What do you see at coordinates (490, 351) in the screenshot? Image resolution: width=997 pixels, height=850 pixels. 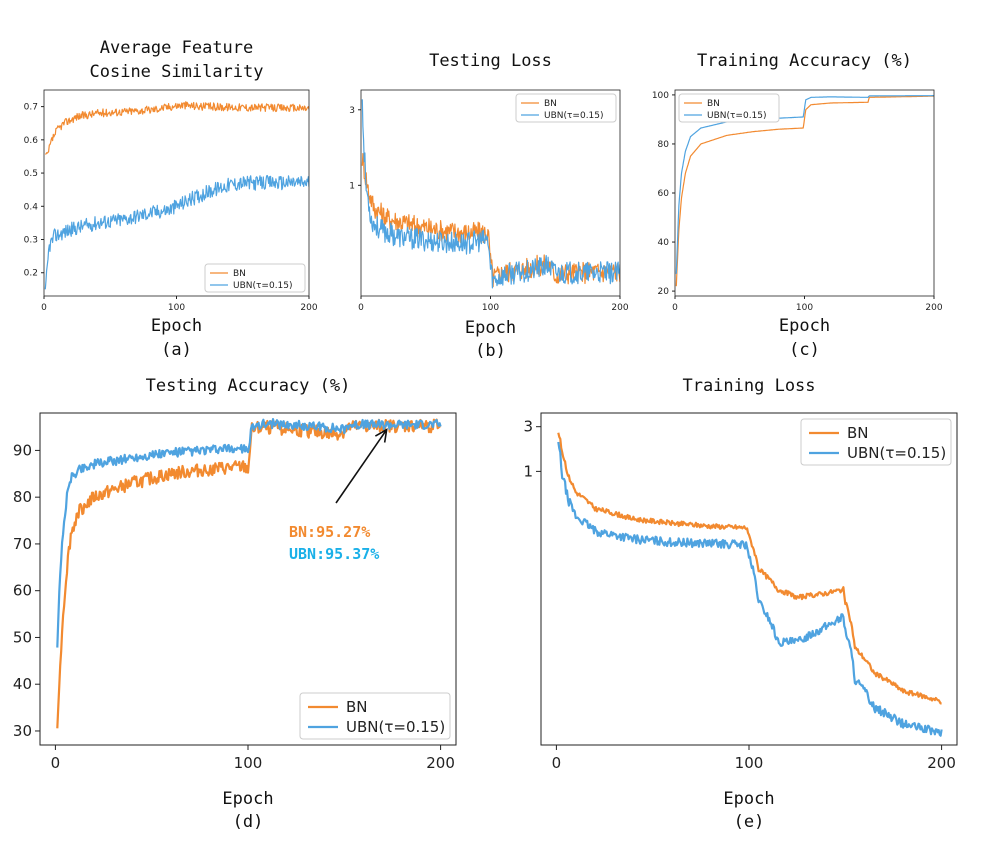 I see `panel-caption: (b)` at bounding box center [490, 351].